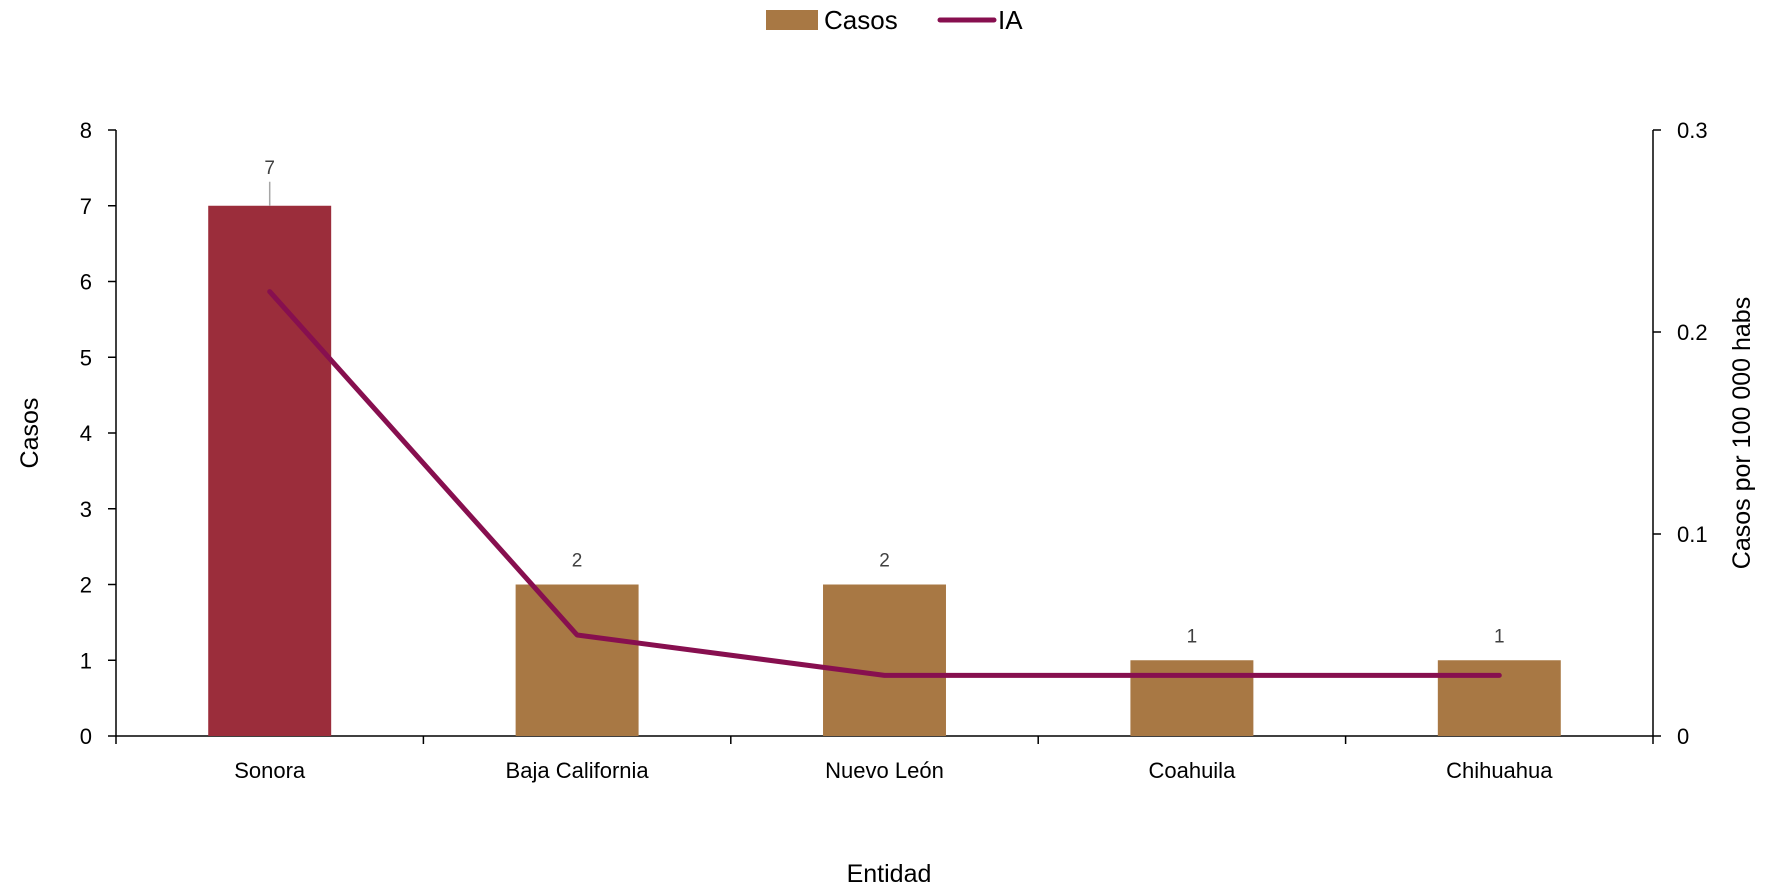 This screenshot has height=885, width=1771. Describe the element at coordinates (1680, 433) in the screenshot. I see `y-ticks-right: 0 0.1 0.2 0.3` at that location.